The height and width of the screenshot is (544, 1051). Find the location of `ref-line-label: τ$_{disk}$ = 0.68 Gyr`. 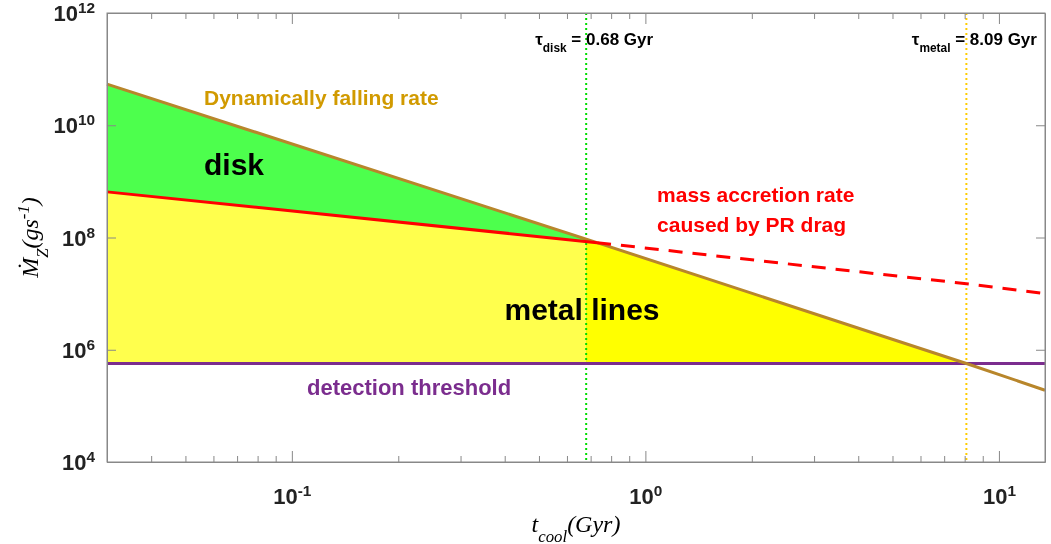

ref-line-label: τ$_{disk}$ = 0.68 Gyr is located at coordinates (594, 42).